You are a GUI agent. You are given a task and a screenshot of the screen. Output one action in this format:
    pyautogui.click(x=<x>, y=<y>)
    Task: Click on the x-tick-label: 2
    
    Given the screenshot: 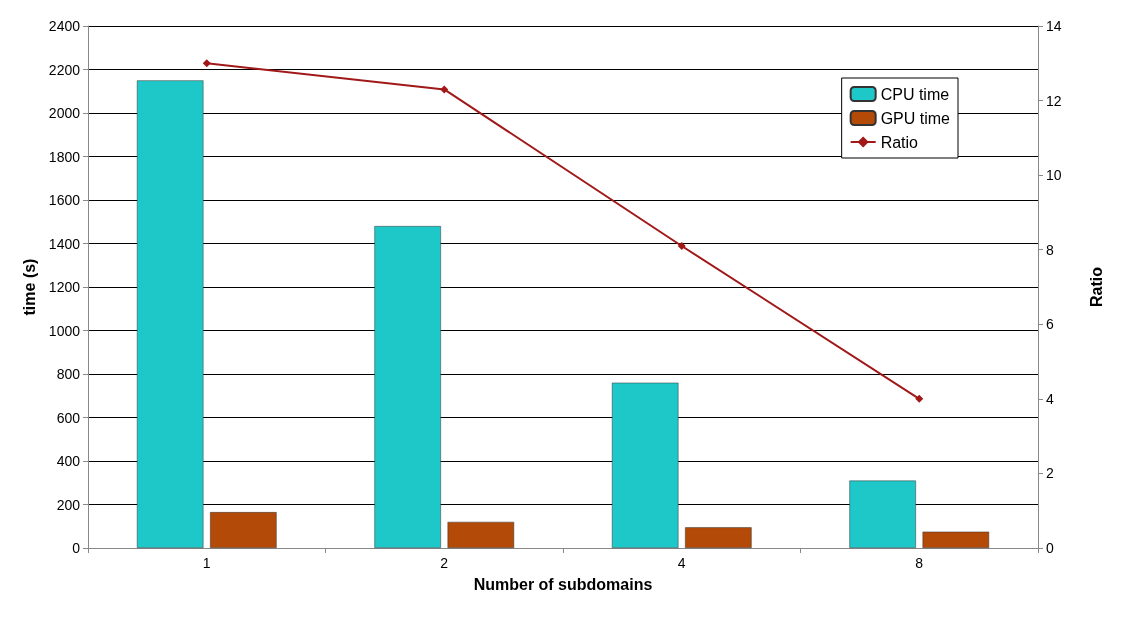 What is the action you would take?
    pyautogui.click(x=444, y=563)
    